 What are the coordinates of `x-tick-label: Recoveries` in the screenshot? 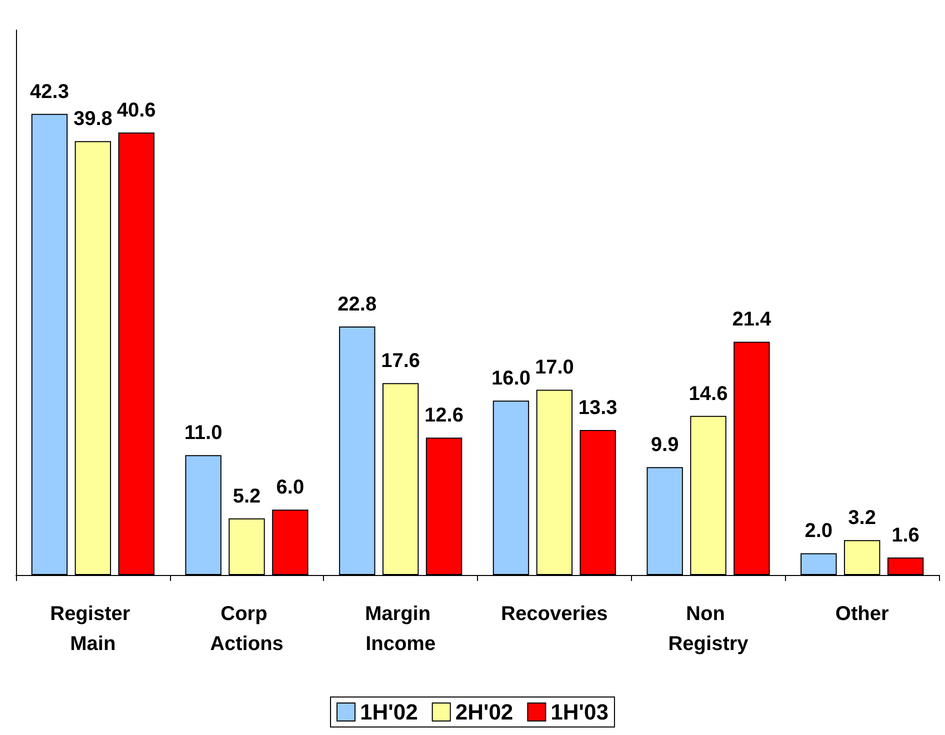 It's located at (554, 614).